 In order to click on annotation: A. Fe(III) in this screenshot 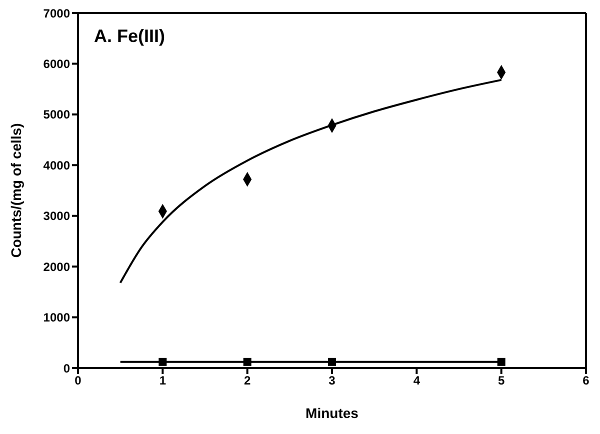, I will do `click(130, 36)`.